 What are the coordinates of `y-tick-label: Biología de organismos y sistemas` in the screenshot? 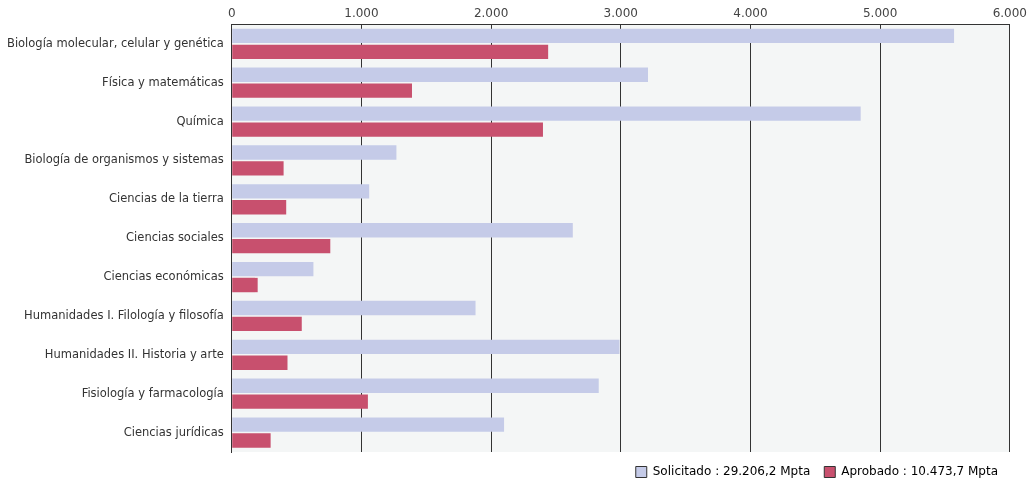 It's located at (124, 159).